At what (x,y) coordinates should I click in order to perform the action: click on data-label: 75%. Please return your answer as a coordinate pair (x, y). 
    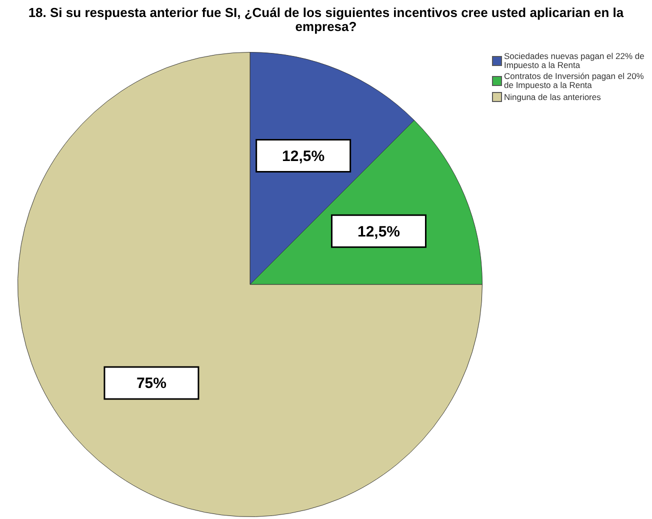
    Looking at the image, I should click on (151, 383).